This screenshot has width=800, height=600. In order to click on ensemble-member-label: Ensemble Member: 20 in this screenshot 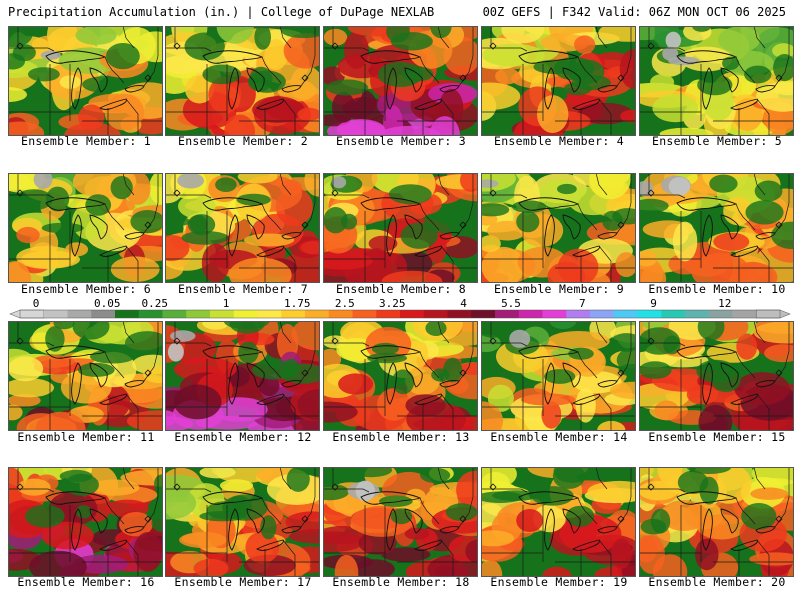, I will do `click(717, 582)`.